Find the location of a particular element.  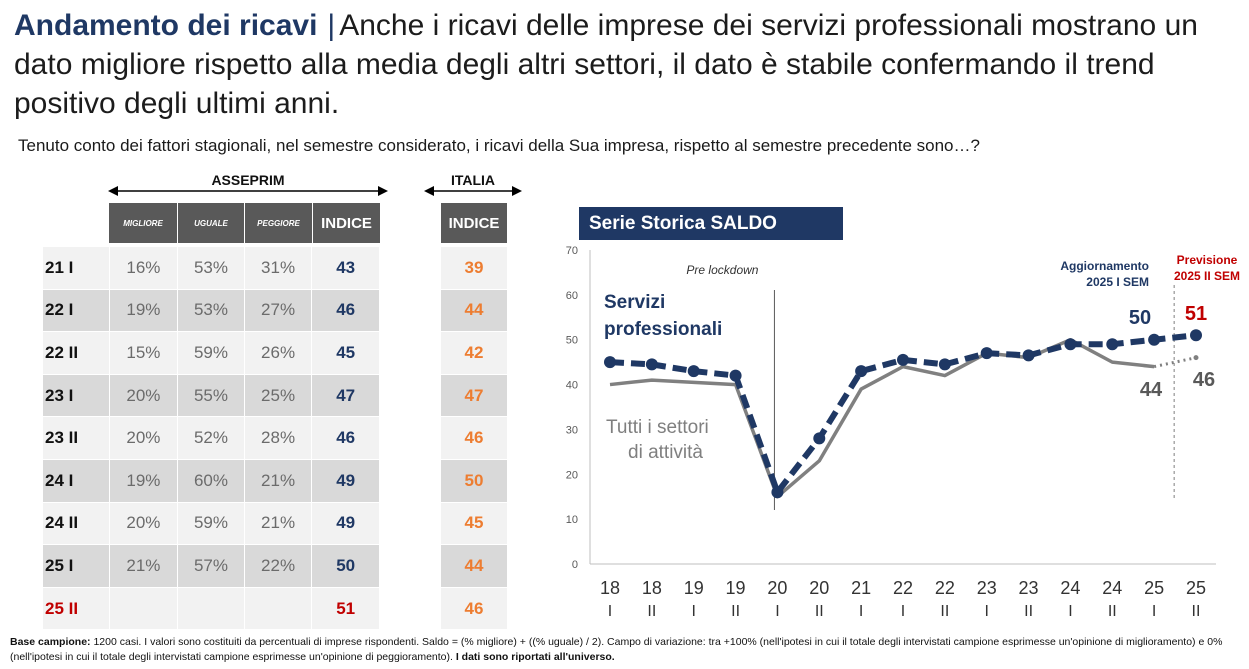

footnote-bold-end: I dati sono riportati all'universo. is located at coordinates (535, 657).